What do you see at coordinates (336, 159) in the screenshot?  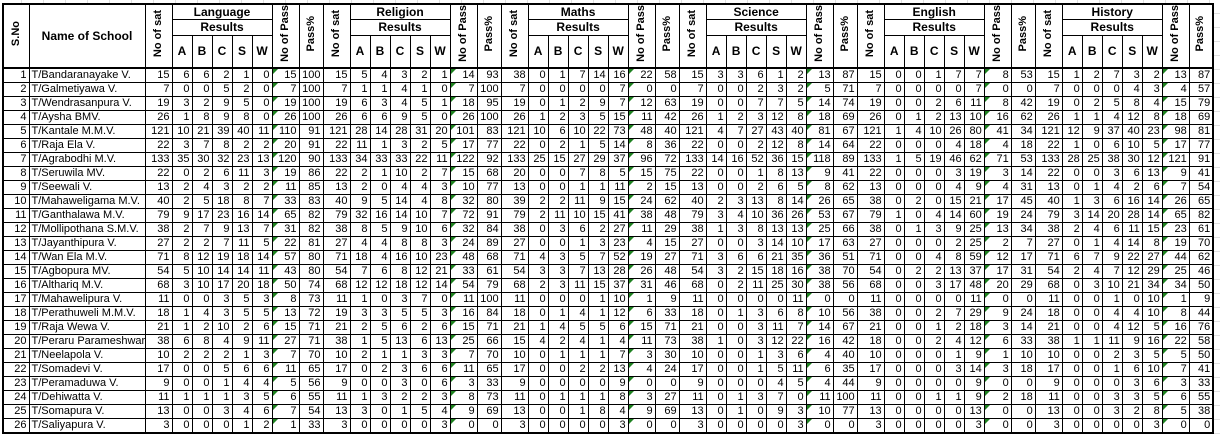 I see `cell-religion-no-of-sat: 133` at bounding box center [336, 159].